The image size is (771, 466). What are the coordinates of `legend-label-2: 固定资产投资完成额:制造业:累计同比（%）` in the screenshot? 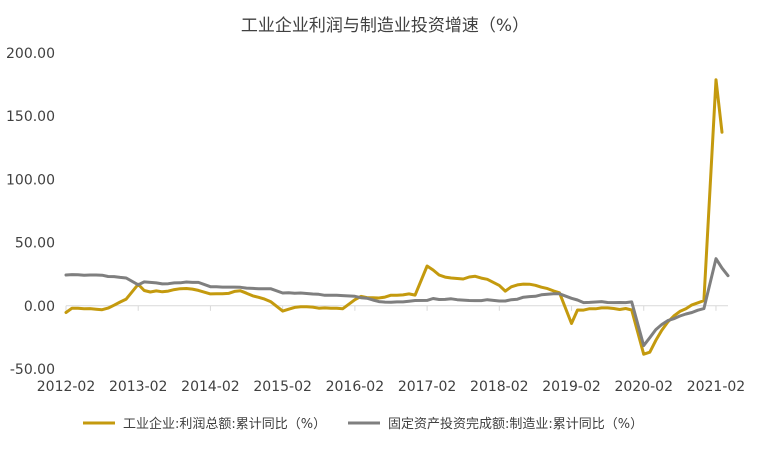 It's located at (515, 424).